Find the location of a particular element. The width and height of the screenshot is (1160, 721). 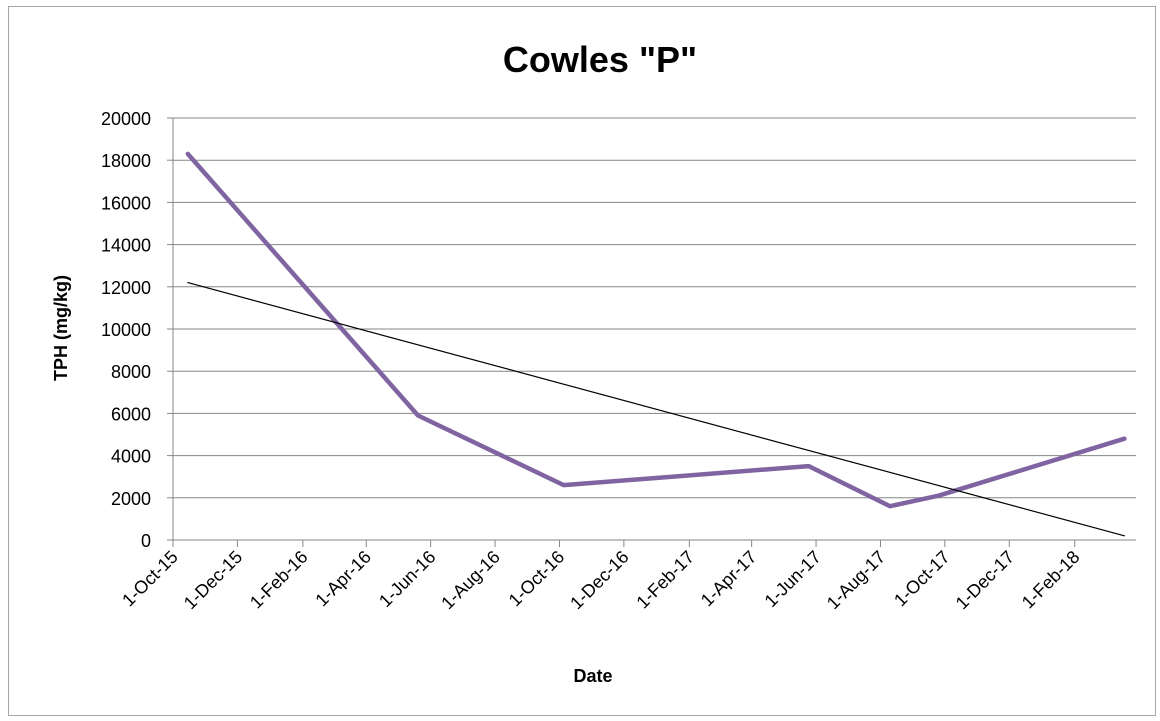

x-tick-label: 1-Aug-16 is located at coordinates (470, 580).